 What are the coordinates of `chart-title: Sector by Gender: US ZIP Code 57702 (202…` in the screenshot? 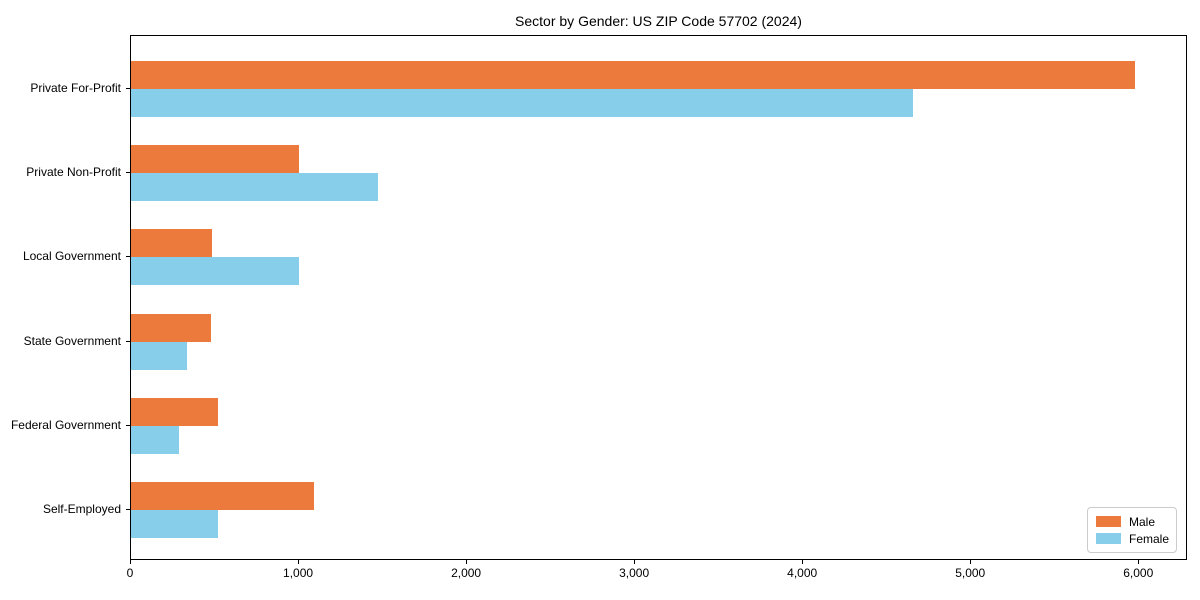 It's located at (658, 21).